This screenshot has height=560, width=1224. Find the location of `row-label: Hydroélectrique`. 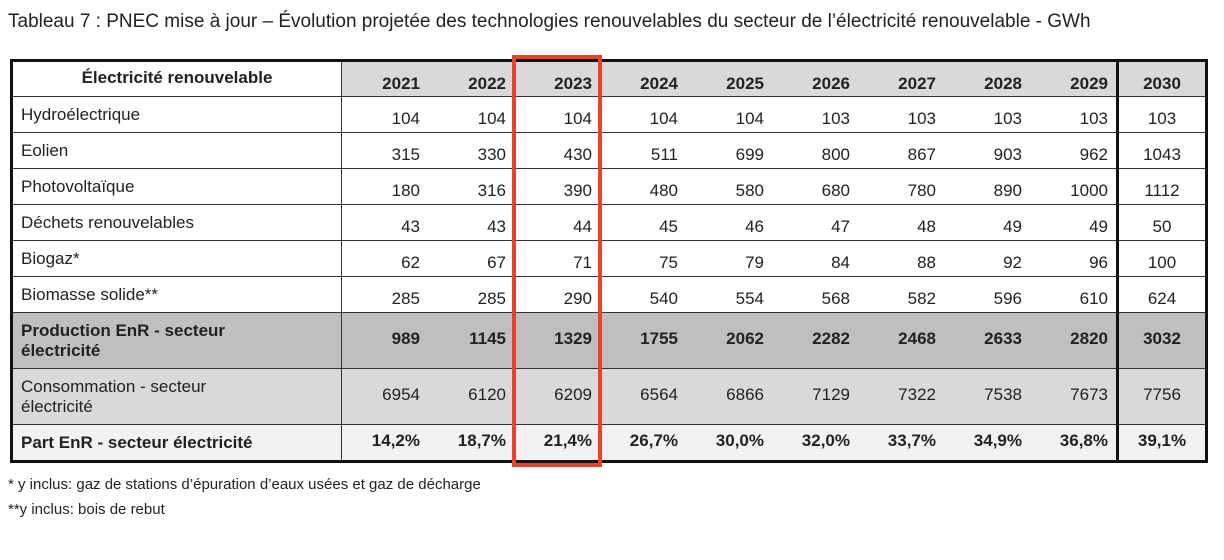

row-label: Hydroélectrique is located at coordinates (176, 114).